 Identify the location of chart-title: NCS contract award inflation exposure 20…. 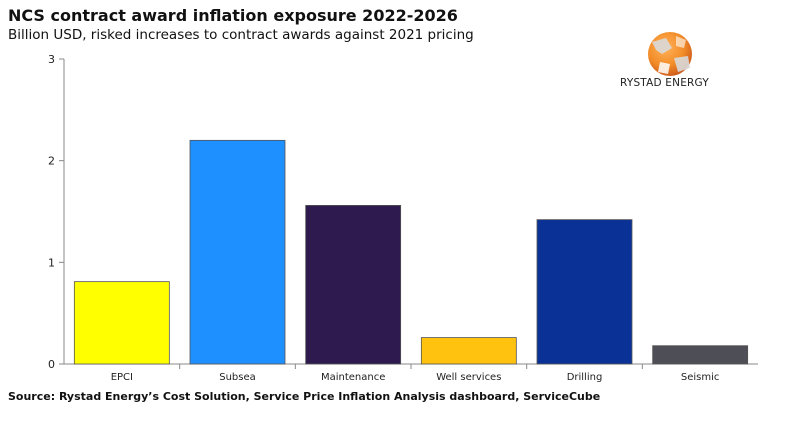
(233, 15).